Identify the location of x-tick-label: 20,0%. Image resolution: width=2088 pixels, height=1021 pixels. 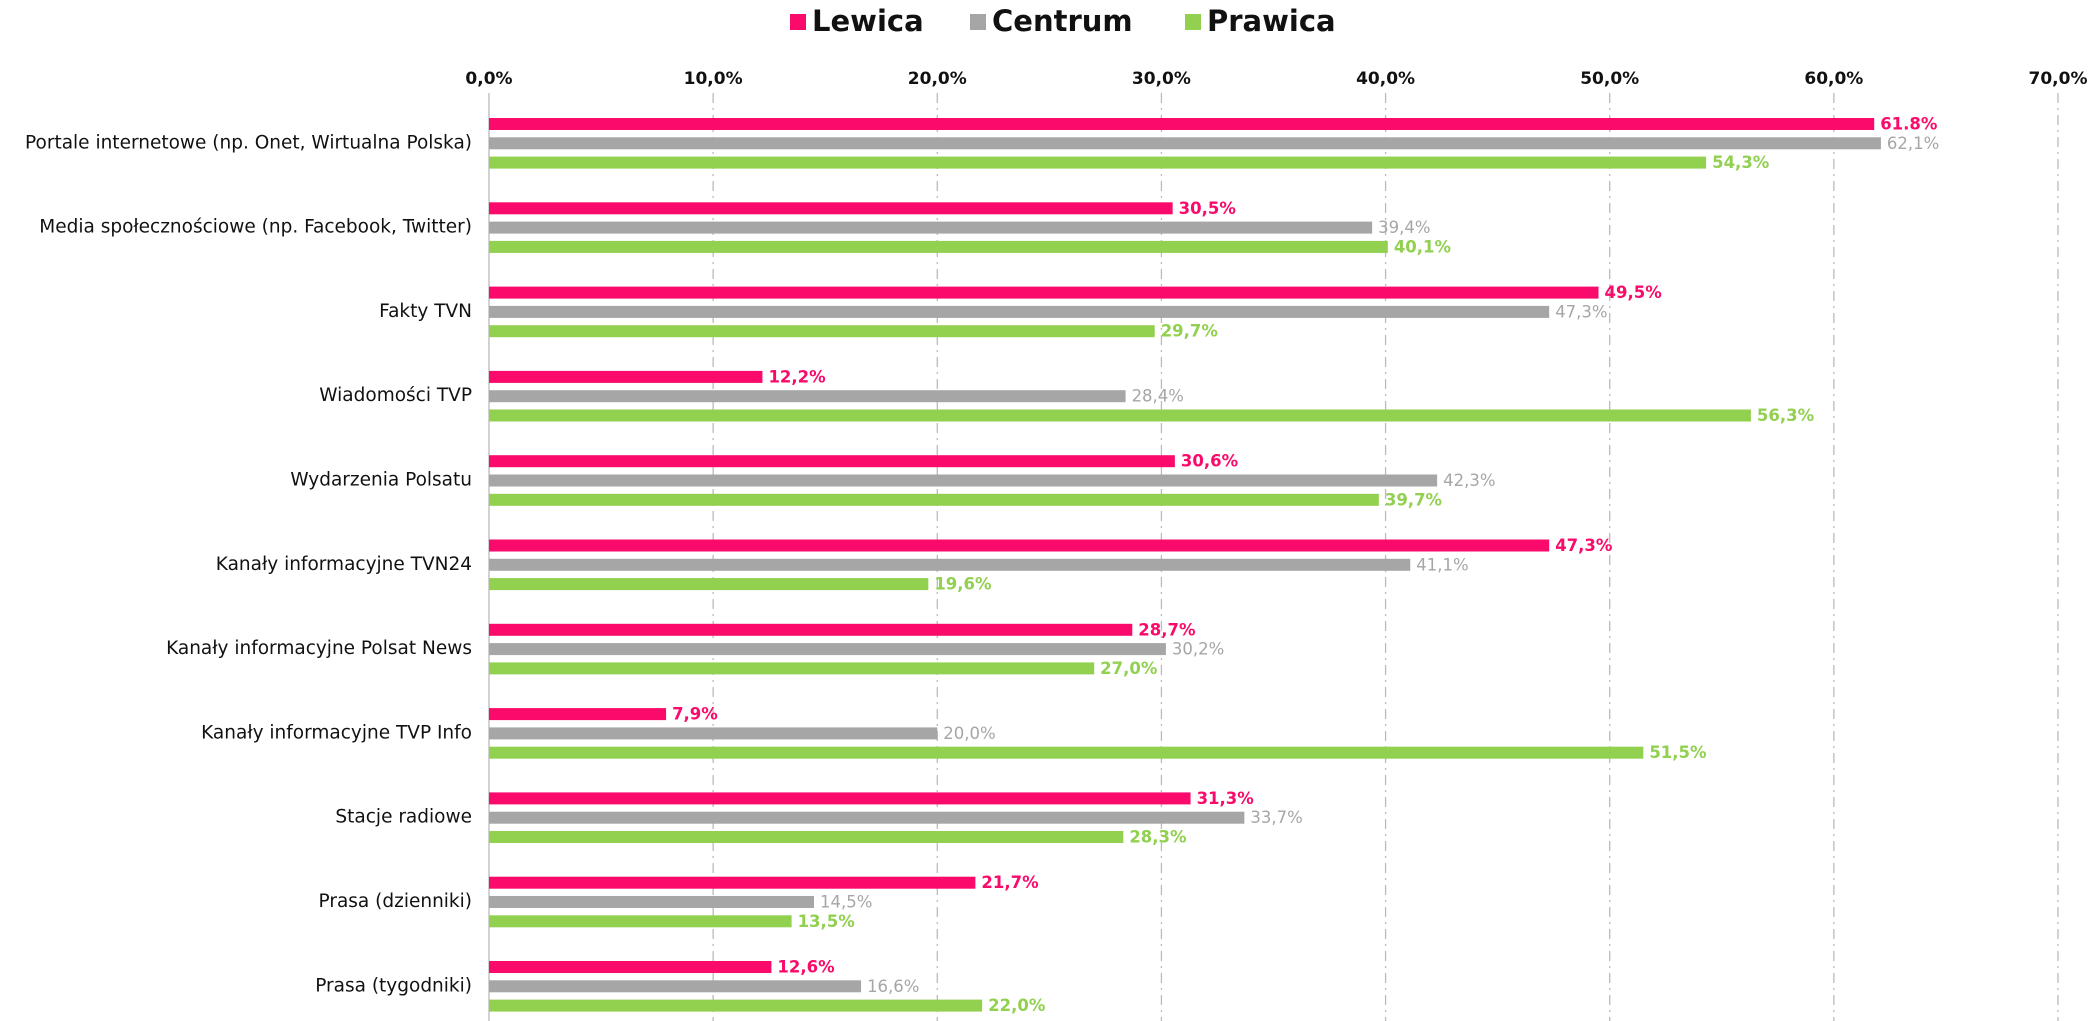
(937, 79).